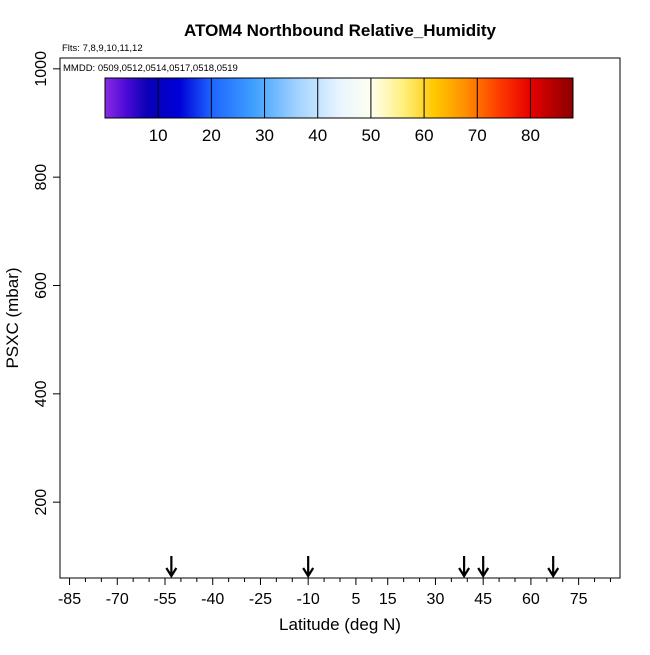  Describe the element at coordinates (340, 624) in the screenshot. I see `x-axis-label: Latitude (deg N)` at that location.